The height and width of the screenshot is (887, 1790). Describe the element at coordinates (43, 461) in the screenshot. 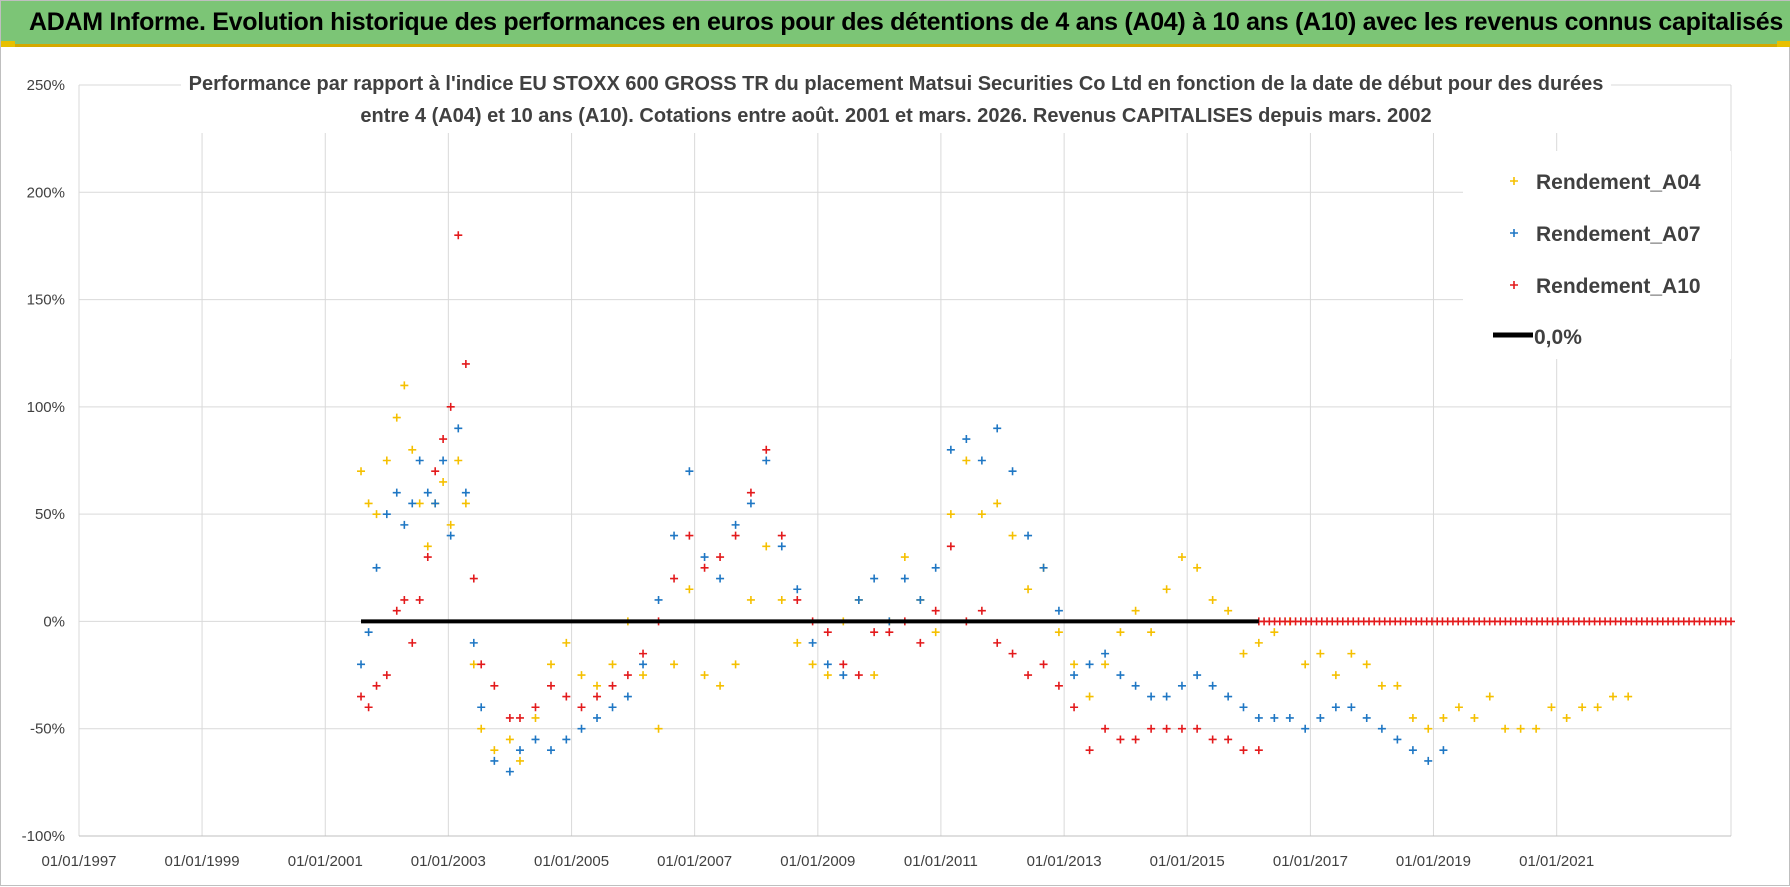

I see `y-axis-tick-labels: 250% 200% 150% 100% 50% 0% -50% -100%` at that location.